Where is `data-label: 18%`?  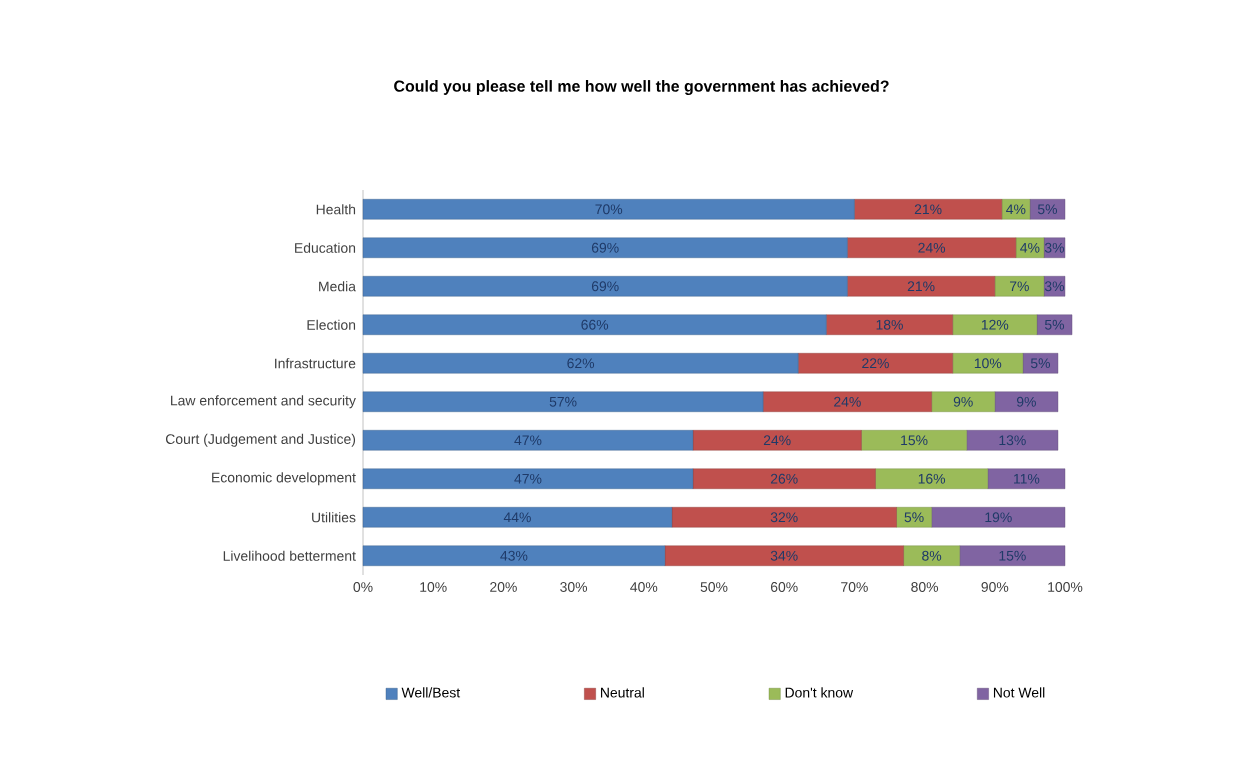 data-label: 18% is located at coordinates (889, 324).